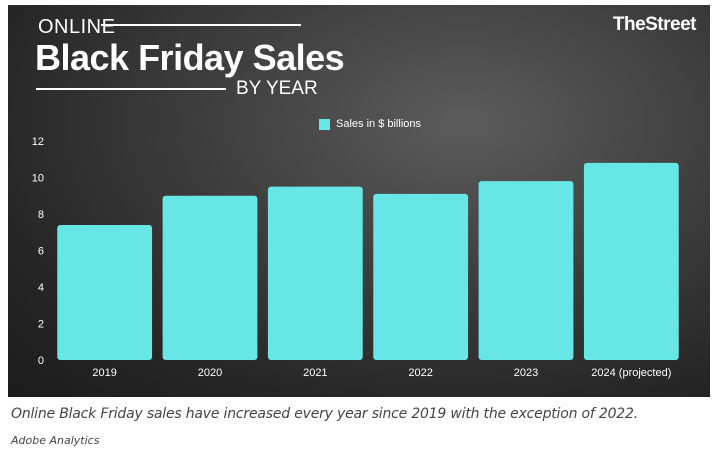 This screenshot has height=457, width=719. What do you see at coordinates (41, 361) in the screenshot?
I see `y-tick-label: 0` at bounding box center [41, 361].